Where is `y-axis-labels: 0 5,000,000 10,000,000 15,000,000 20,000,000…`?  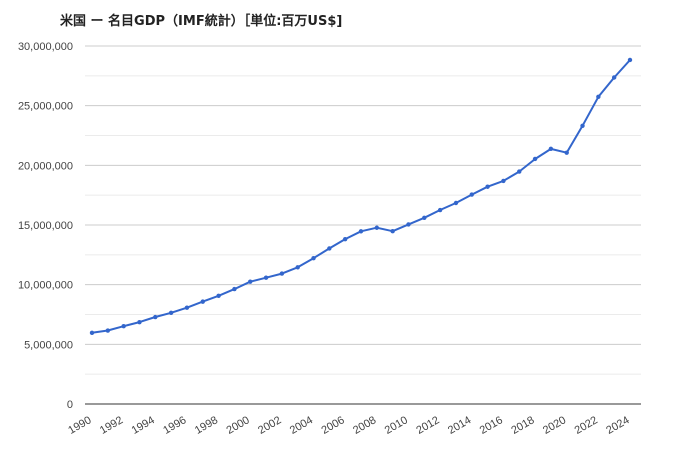 y-axis-labels: 0 5,000,000 10,000,000 15,000,000 20,000,000… is located at coordinates (45, 226).